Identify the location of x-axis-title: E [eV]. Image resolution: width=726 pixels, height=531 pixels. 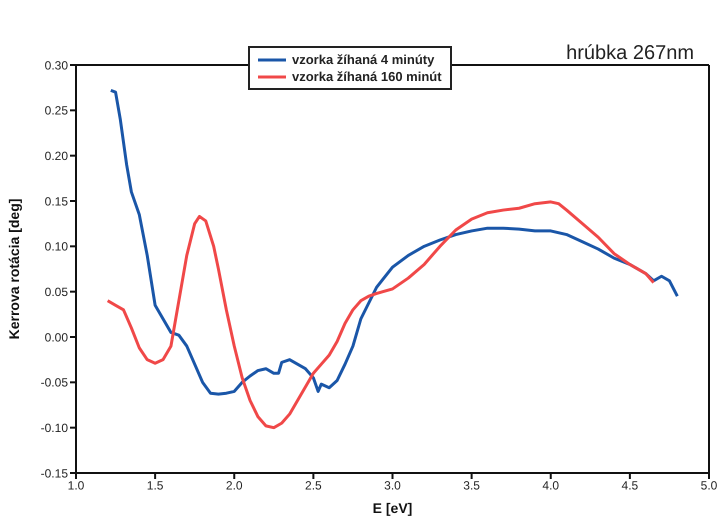
(392, 508).